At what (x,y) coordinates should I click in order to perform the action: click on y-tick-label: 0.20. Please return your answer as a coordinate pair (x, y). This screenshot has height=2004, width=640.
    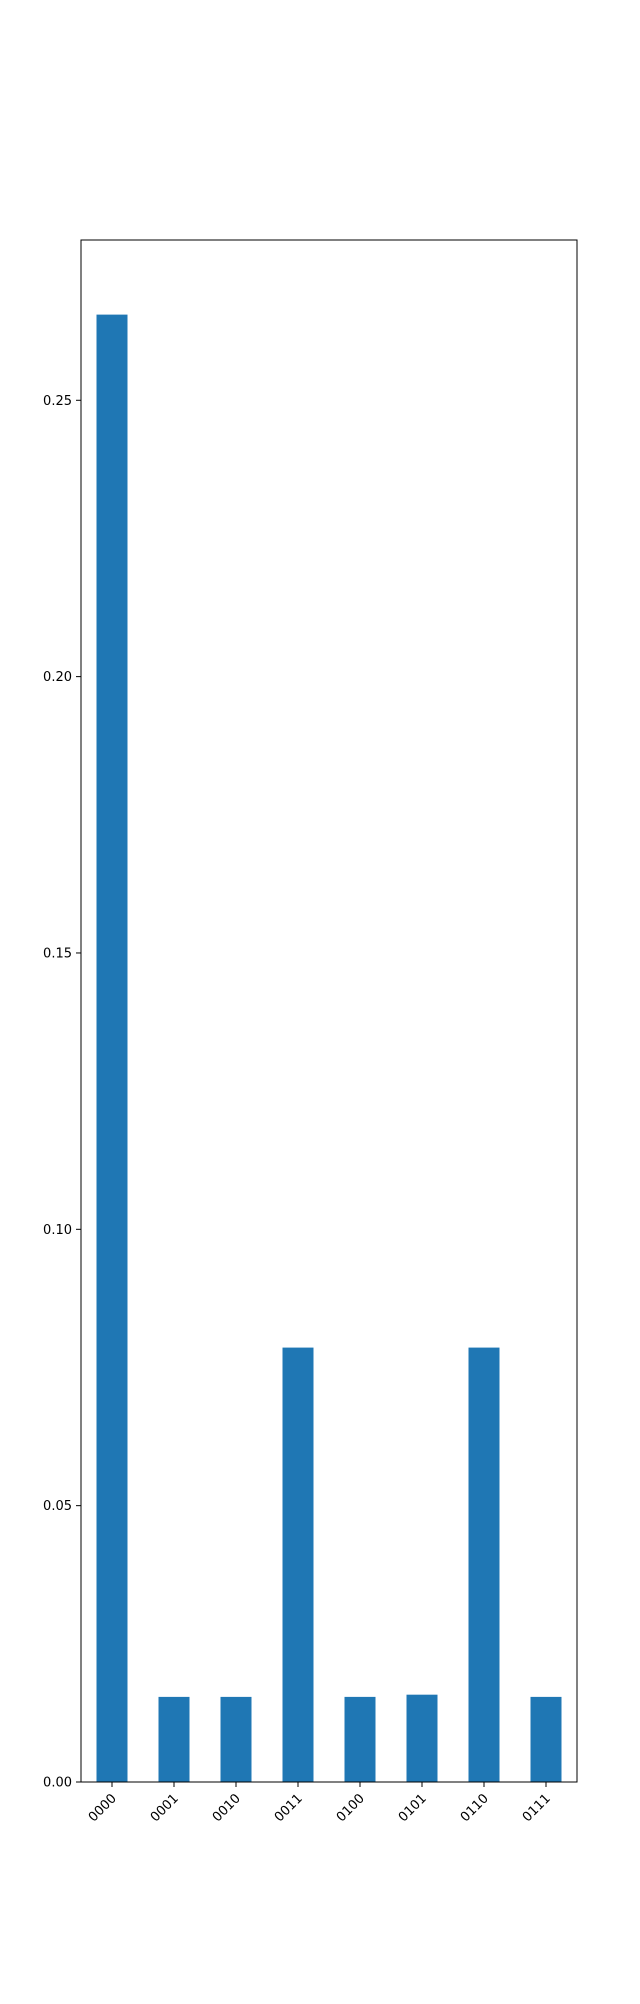
    Looking at the image, I should click on (57, 677).